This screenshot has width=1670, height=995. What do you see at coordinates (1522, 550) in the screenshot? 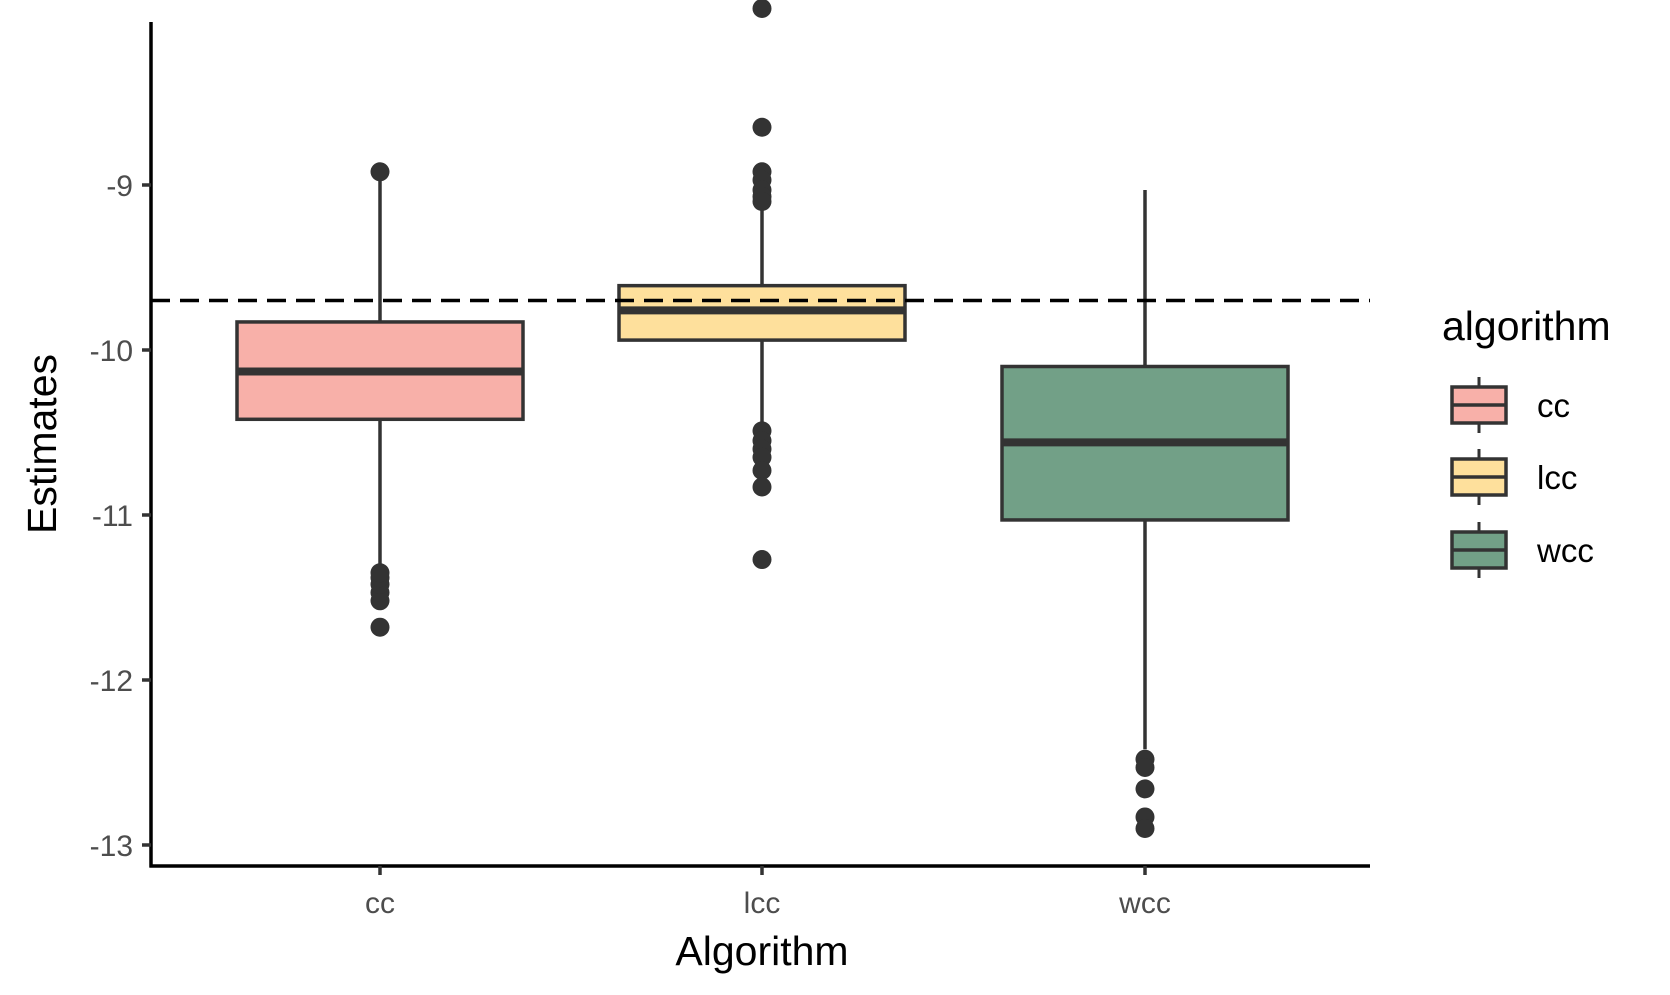
I see `legend-item-wcc: wcc` at bounding box center [1522, 550].